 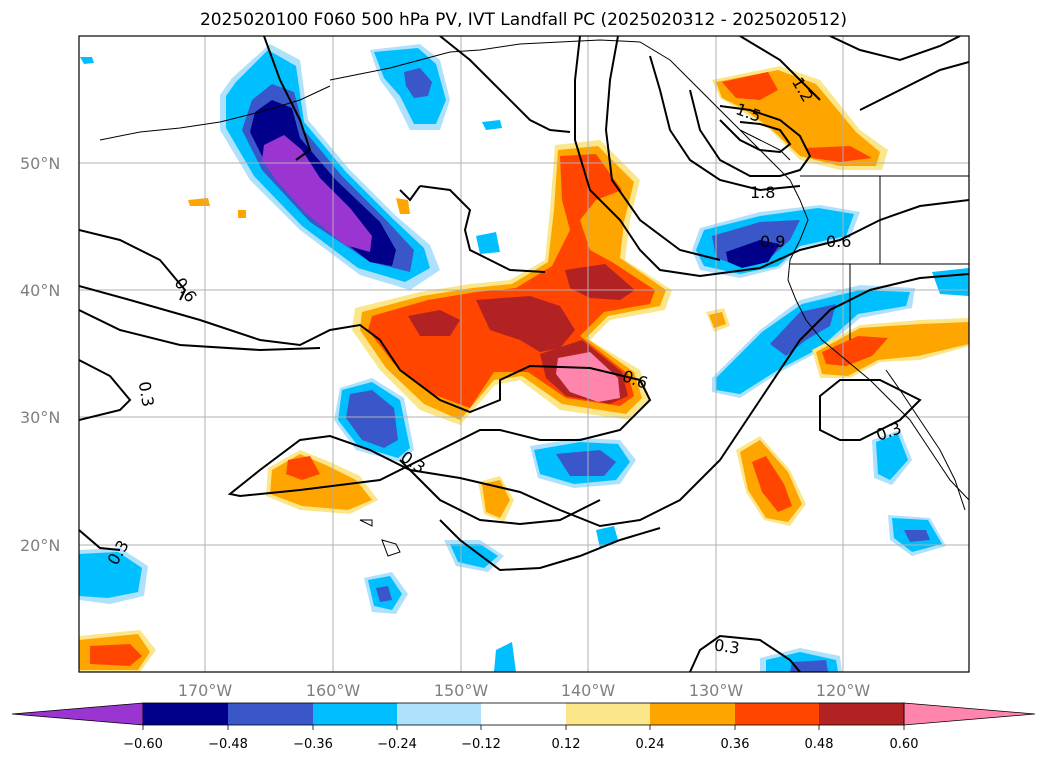 I want to click on colorbar-tick-label: 0.24, so click(x=650, y=744).